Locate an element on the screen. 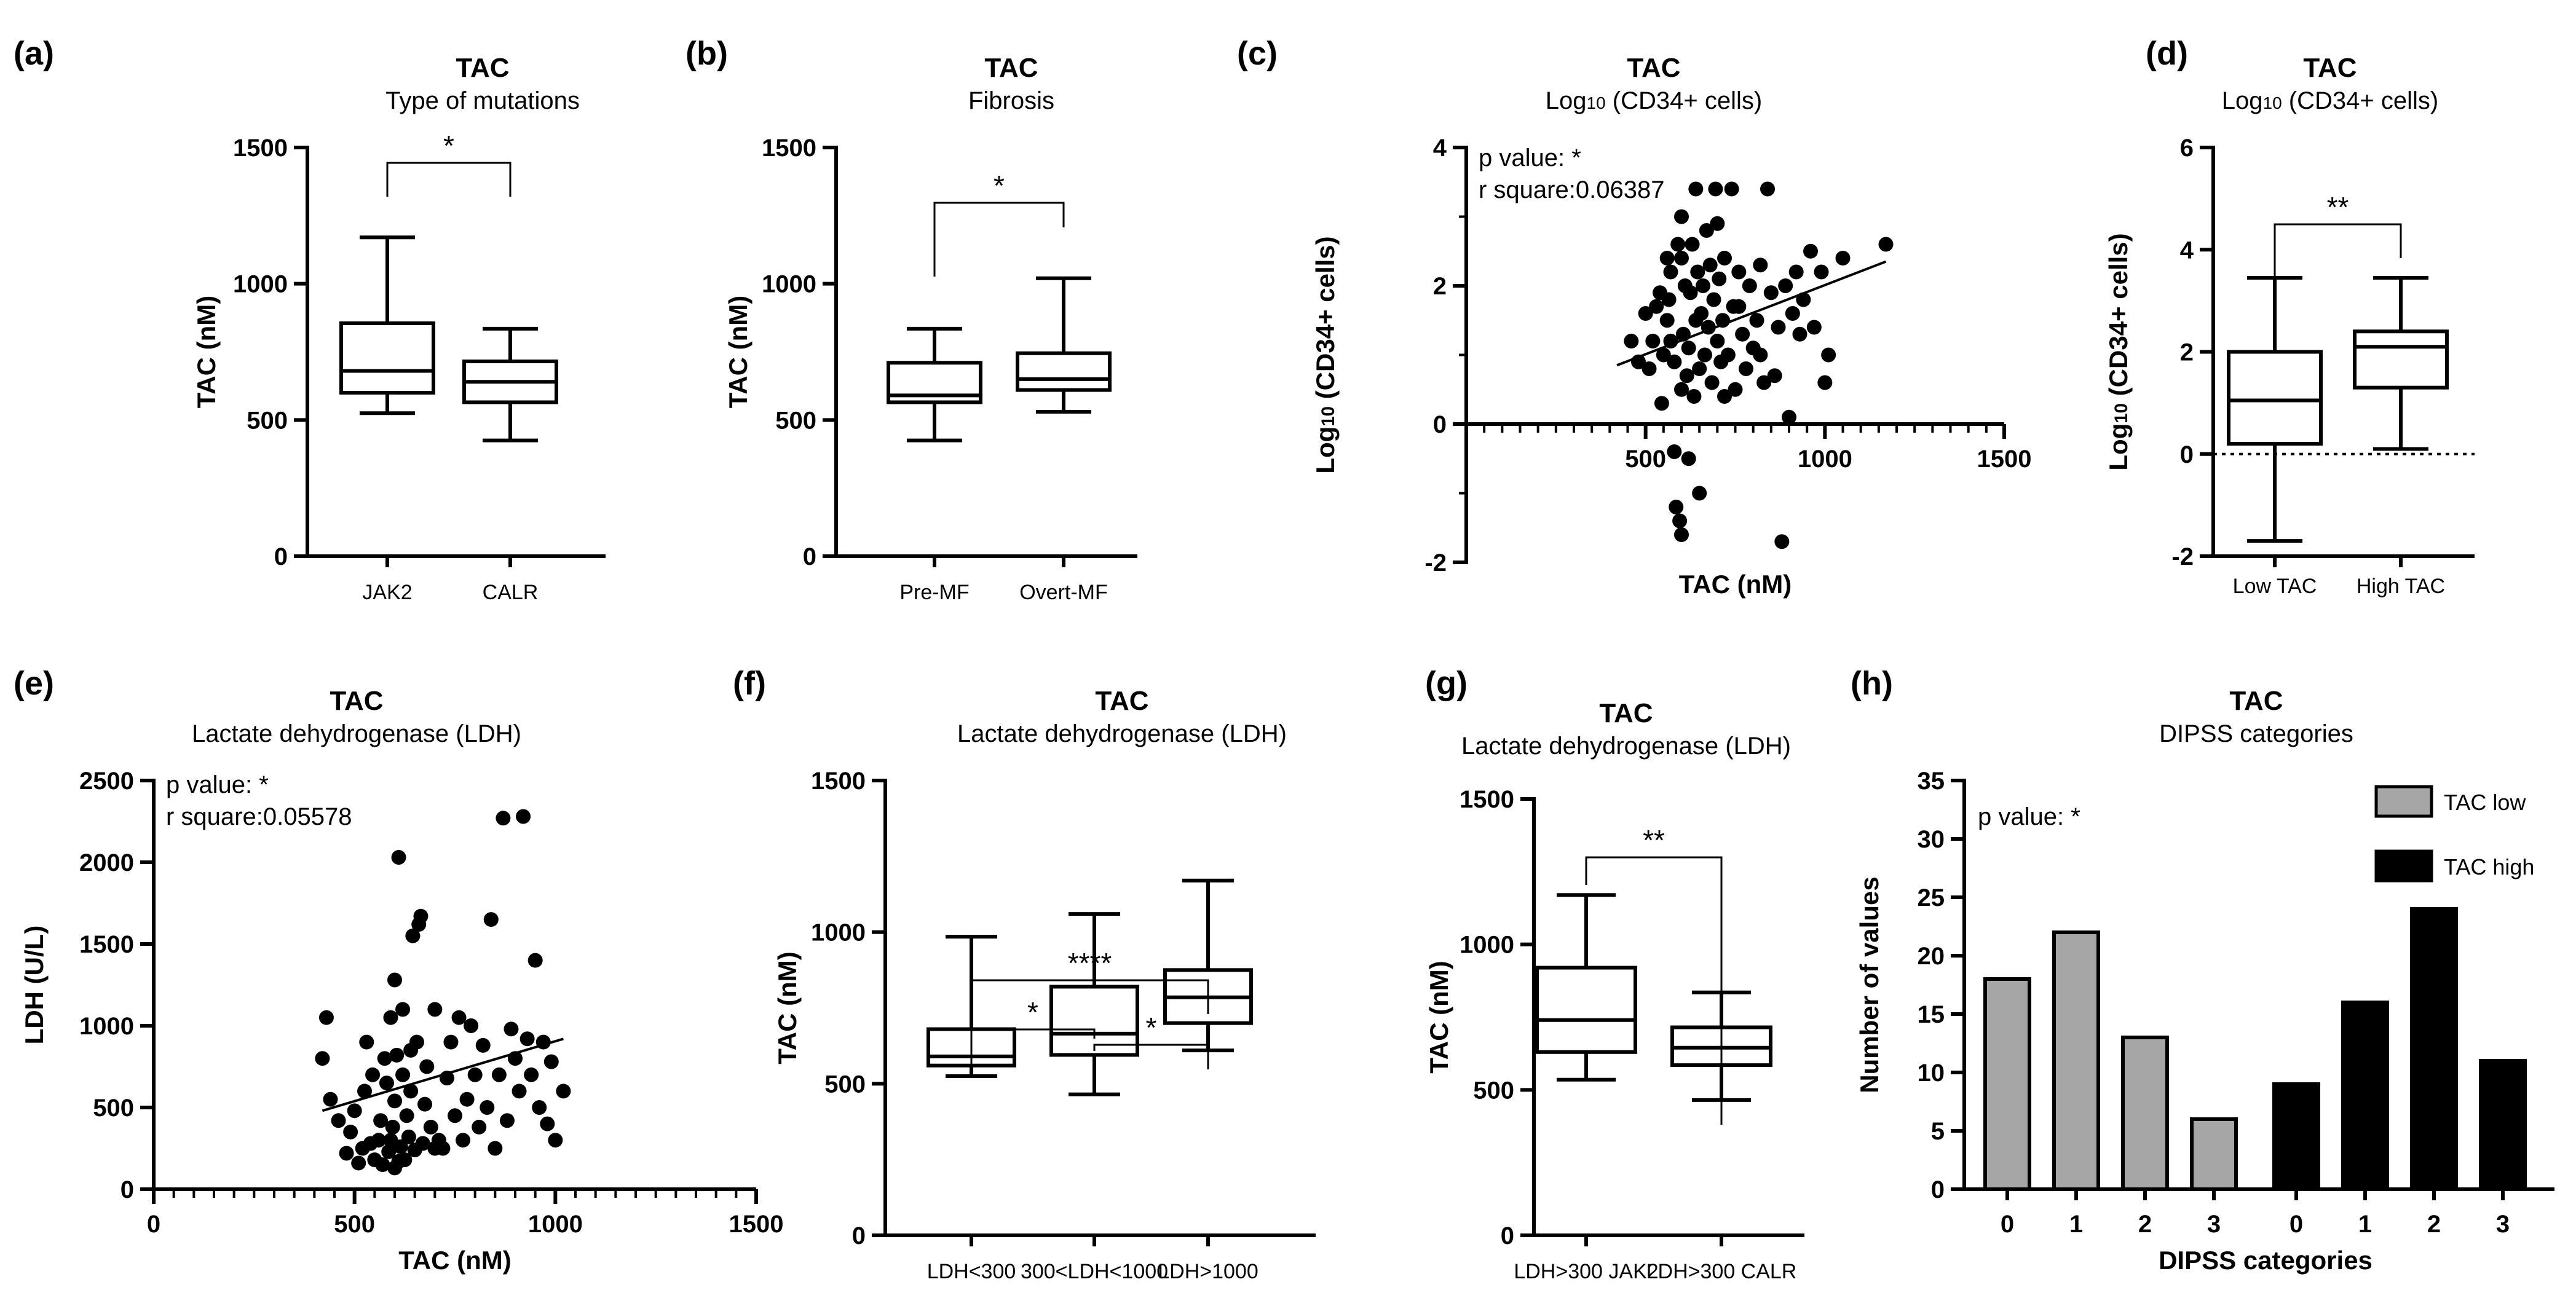 Image resolution: width=2576 pixels, height=1306 pixels. x-category-label: 2 is located at coordinates (2145, 1224).